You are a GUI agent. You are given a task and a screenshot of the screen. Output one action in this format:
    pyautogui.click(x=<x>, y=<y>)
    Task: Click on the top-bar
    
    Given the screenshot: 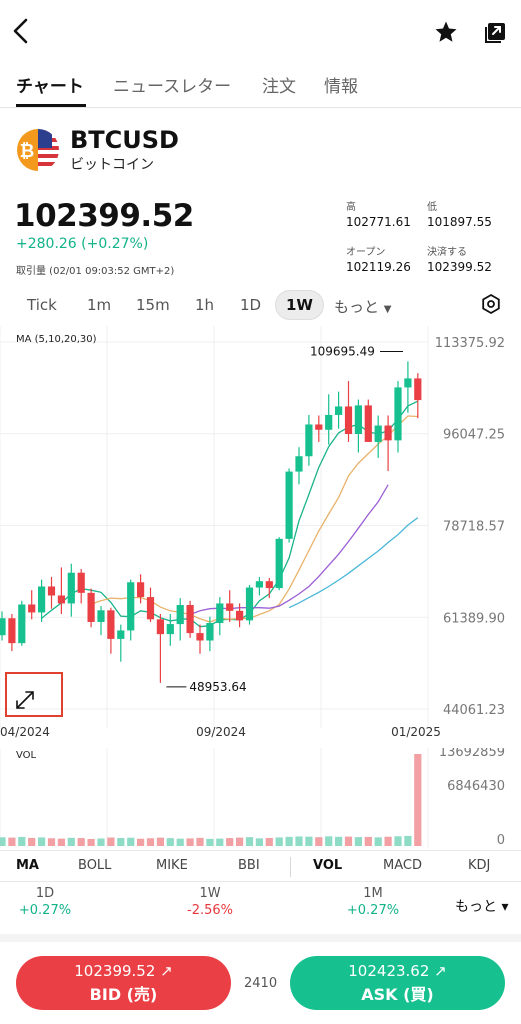 What is the action you would take?
    pyautogui.click(x=260, y=32)
    